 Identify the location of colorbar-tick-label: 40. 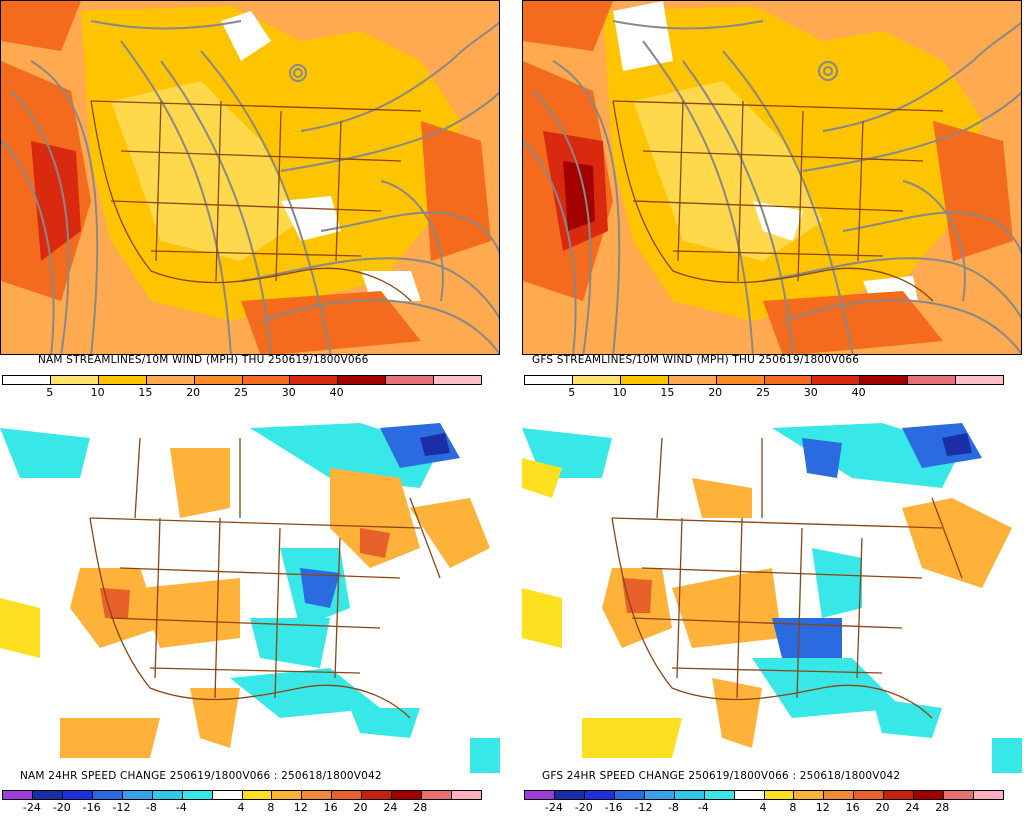
(858, 392).